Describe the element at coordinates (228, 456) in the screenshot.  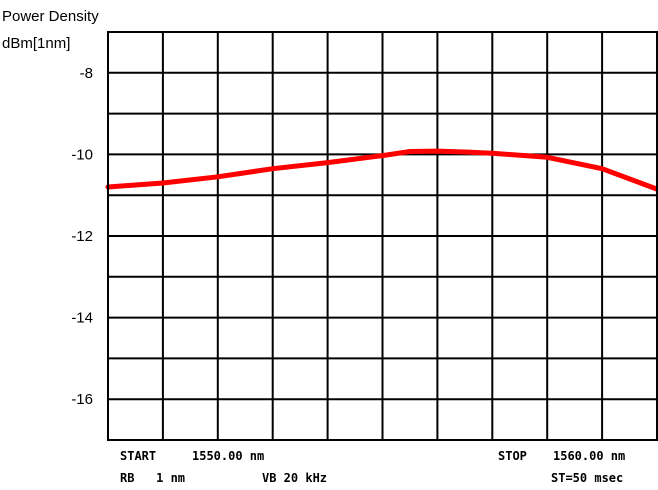
I see `start-value: 1550.00 nm` at that location.